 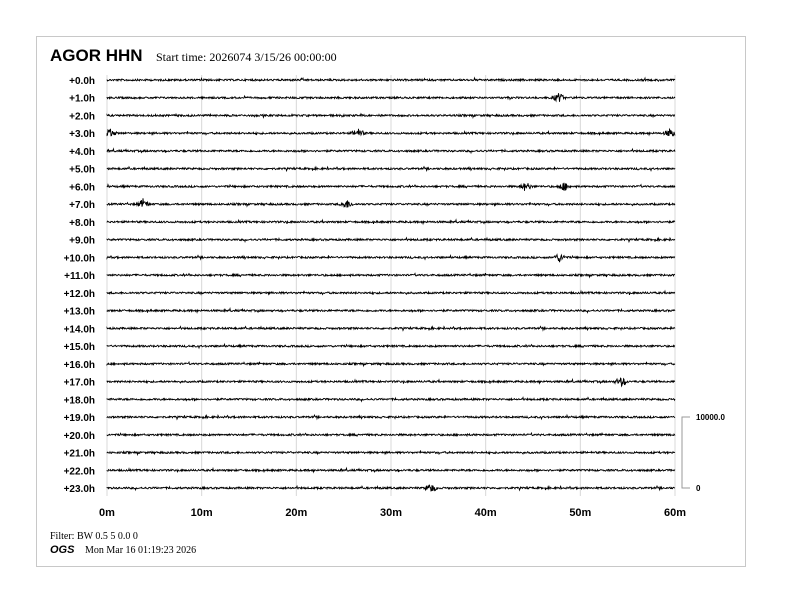 I want to click on row-label: +11.0h, so click(x=79, y=276).